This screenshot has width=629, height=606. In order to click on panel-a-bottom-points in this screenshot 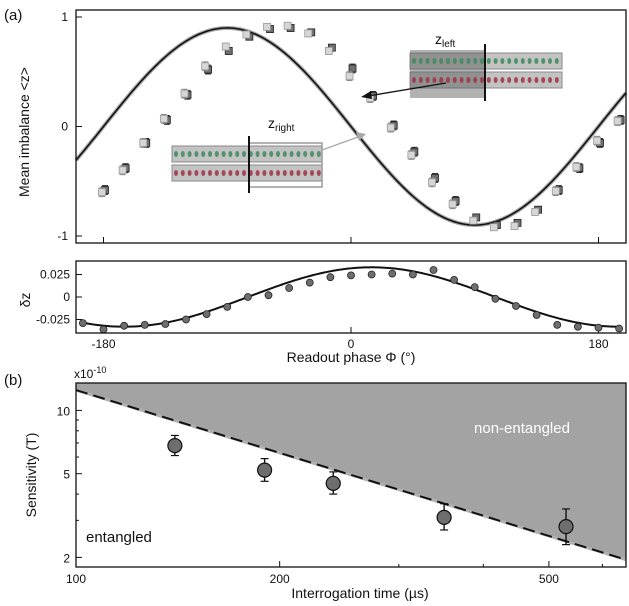, I will do `click(351, 300)`.